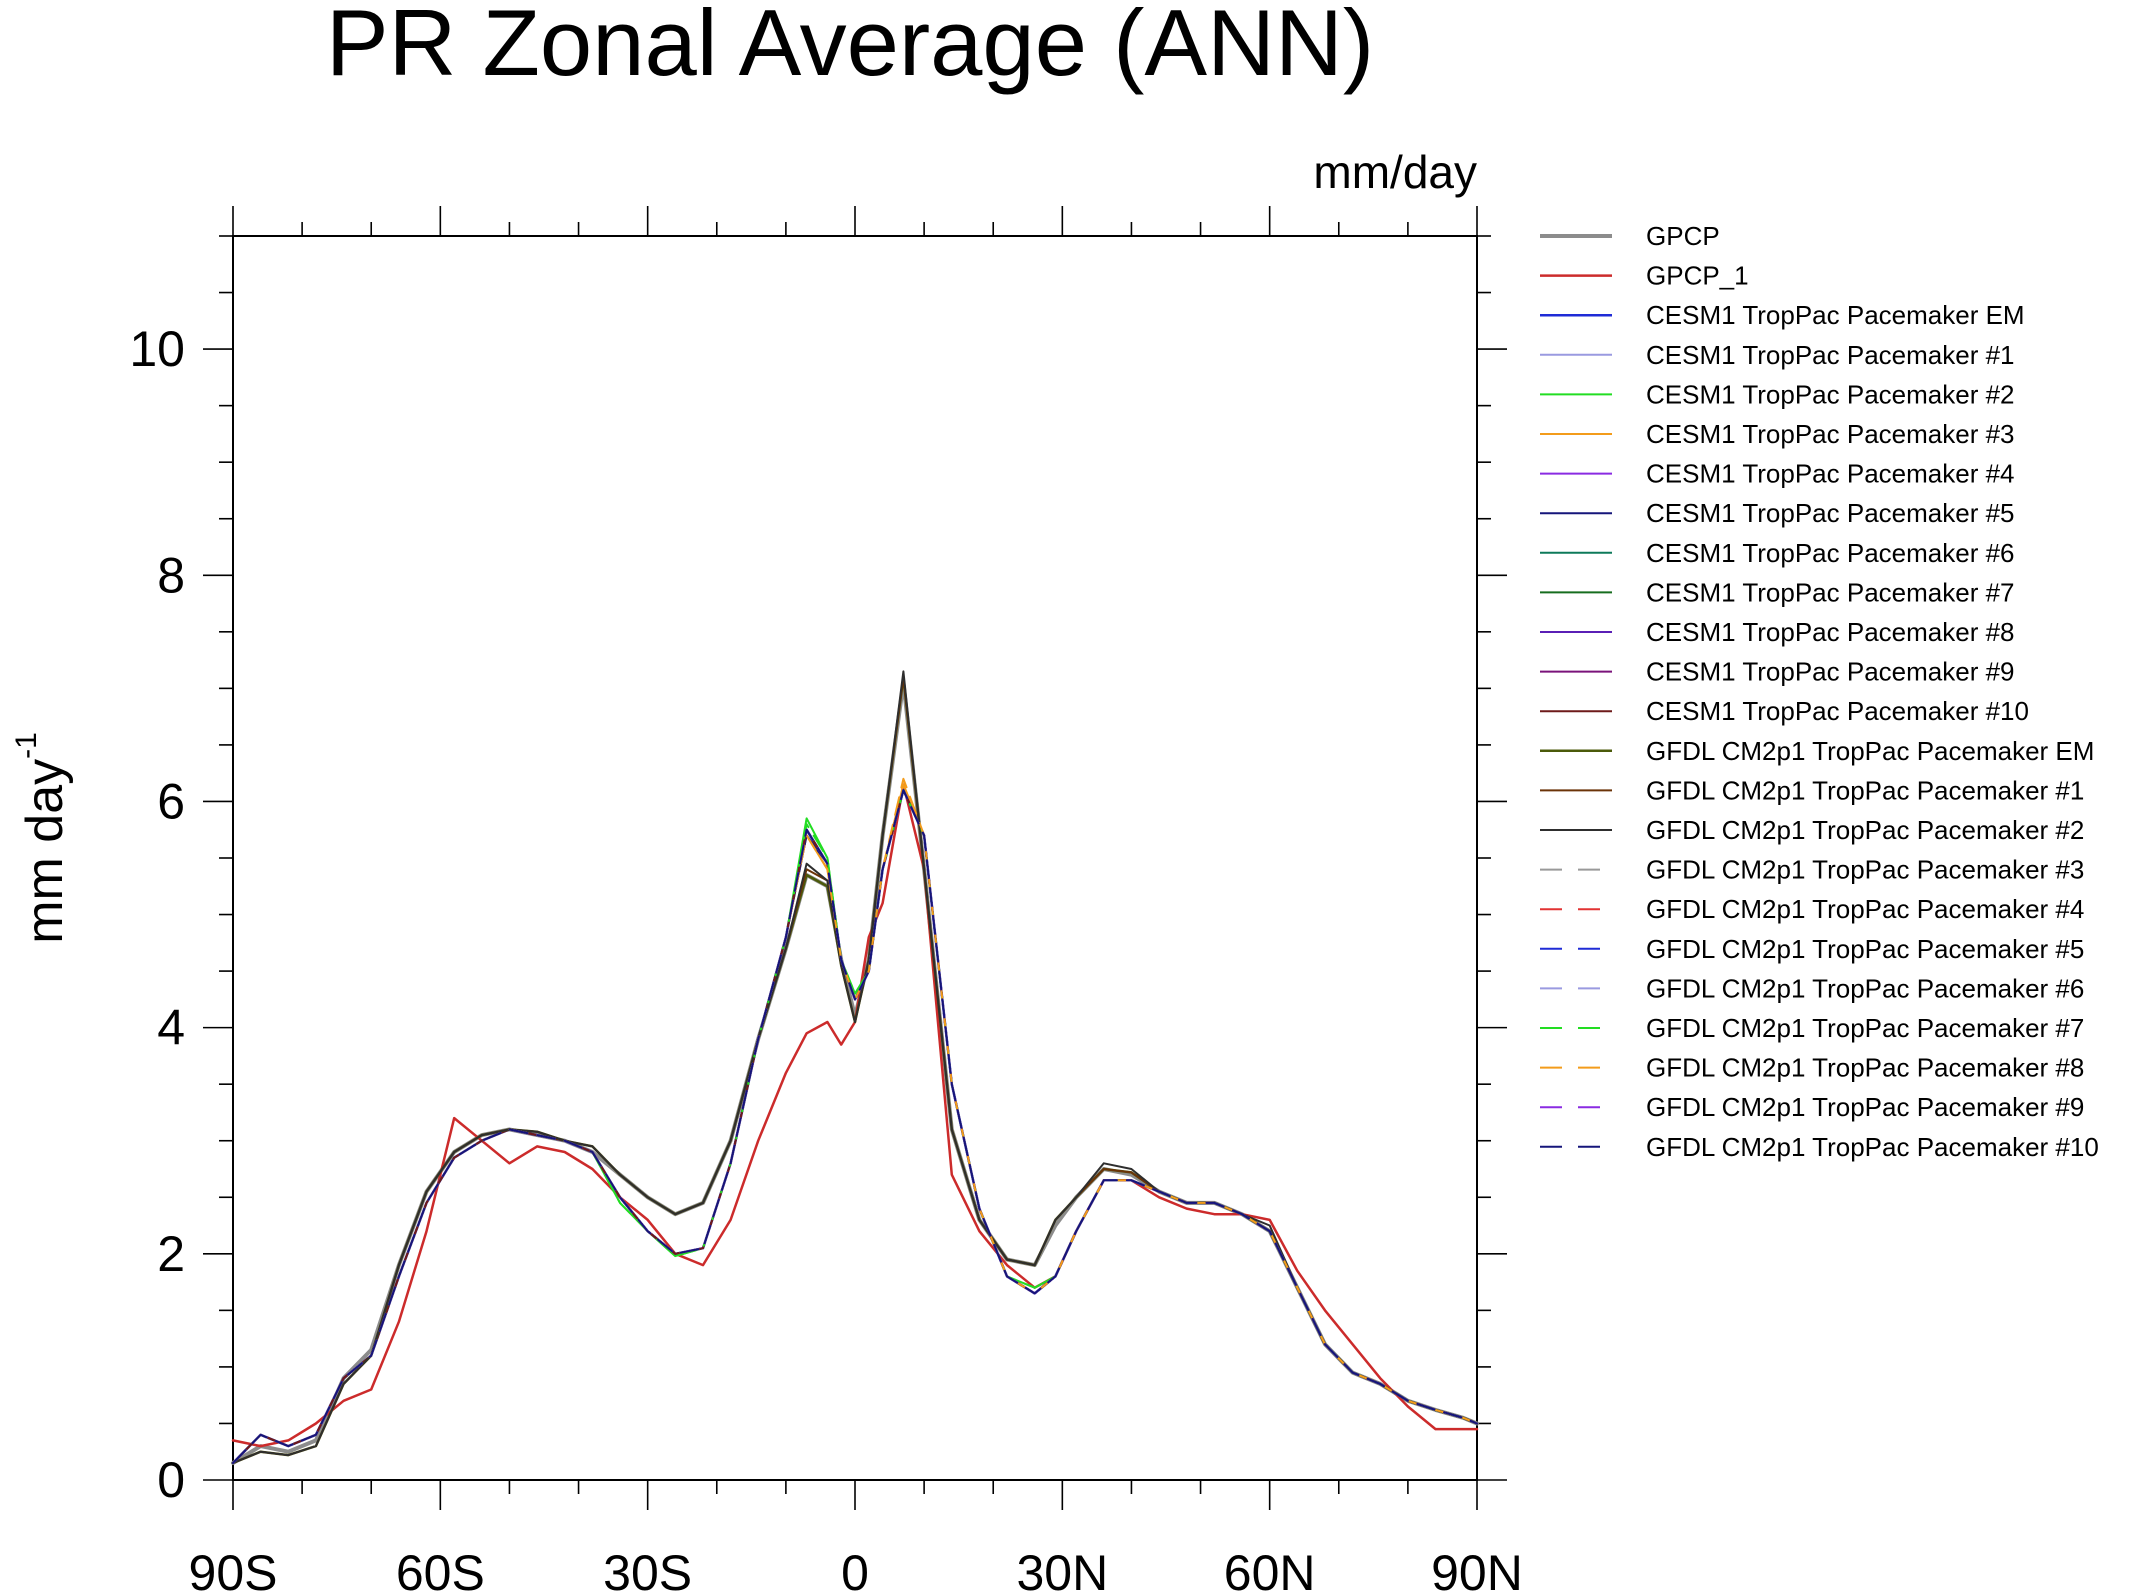 The image size is (2130, 1595). Describe the element at coordinates (1865, 988) in the screenshot. I see `legend-label: GFDL CM2p1 TropPac Pacemaker #6` at that location.